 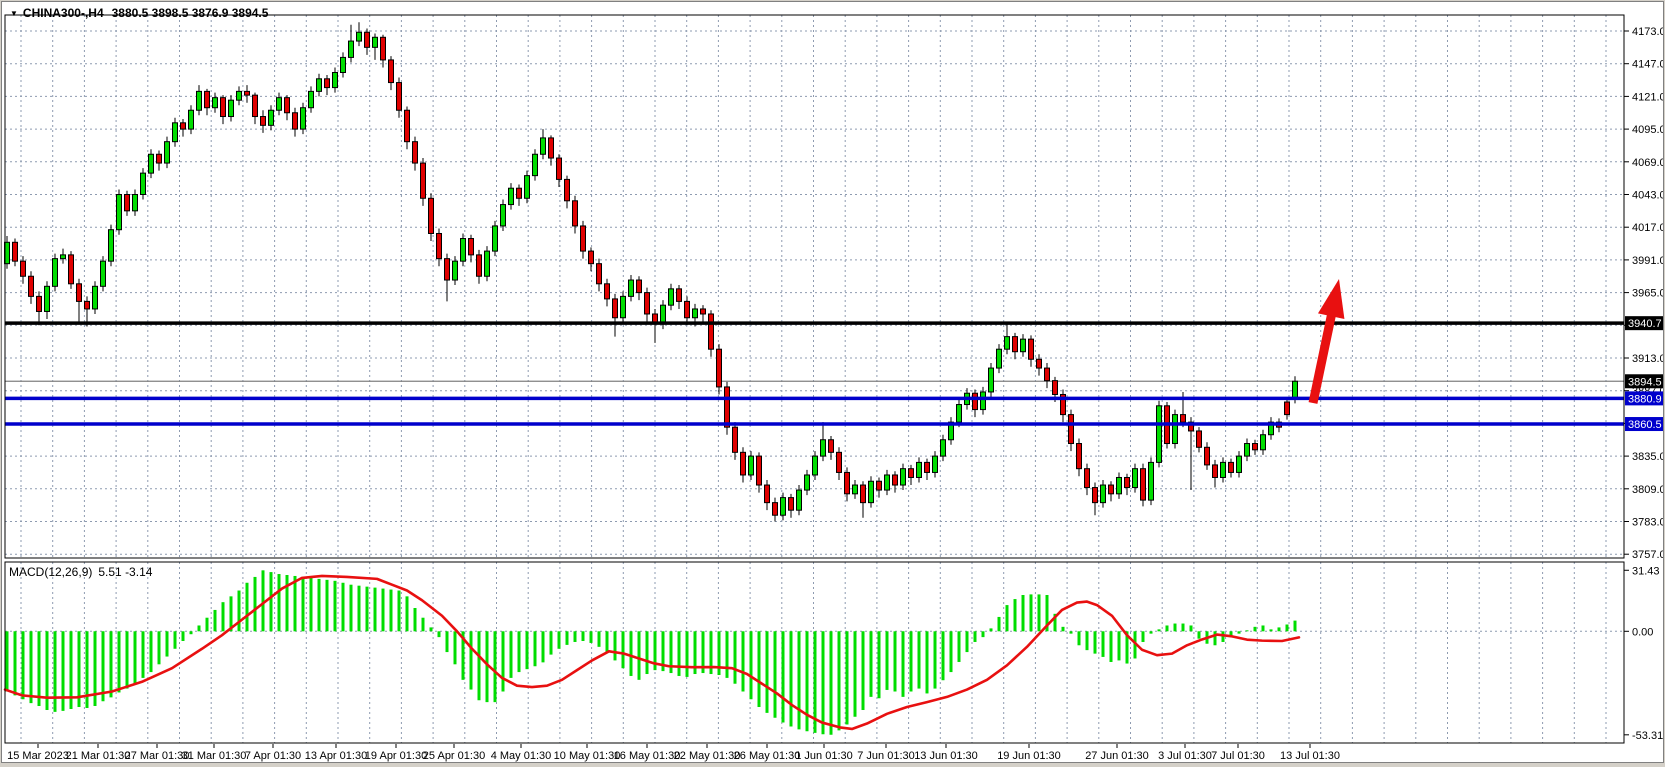 What do you see at coordinates (1647, 228) in the screenshot?
I see `price-tick-label: 4017.0` at bounding box center [1647, 228].